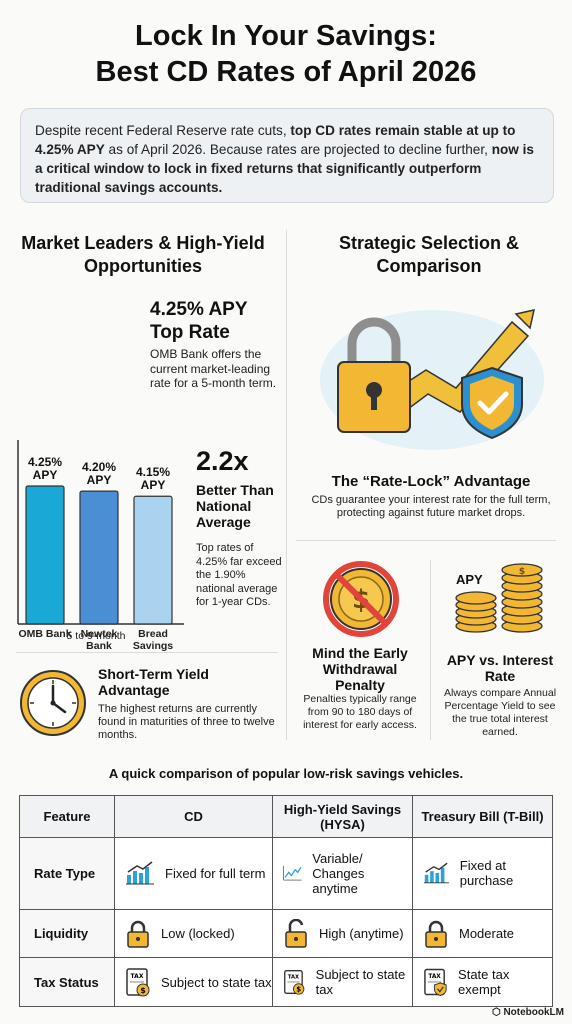 The width and height of the screenshot is (572, 1024). Describe the element at coordinates (216, 982) in the screenshot. I see `cd-tax-value: Subject to state tax` at that location.